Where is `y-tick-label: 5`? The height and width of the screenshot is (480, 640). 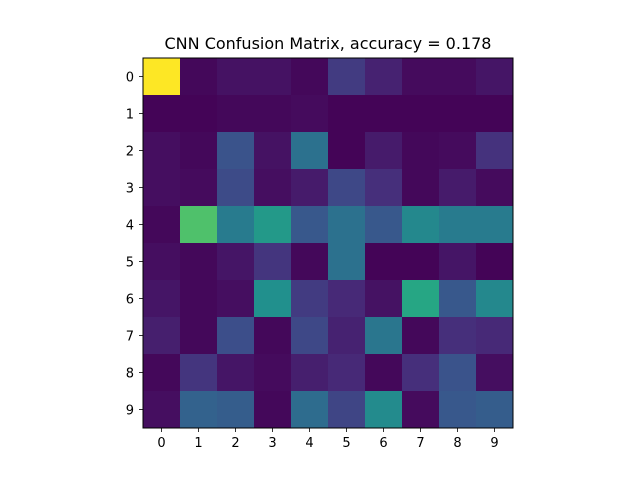 y-tick-label: 5 is located at coordinates (130, 263).